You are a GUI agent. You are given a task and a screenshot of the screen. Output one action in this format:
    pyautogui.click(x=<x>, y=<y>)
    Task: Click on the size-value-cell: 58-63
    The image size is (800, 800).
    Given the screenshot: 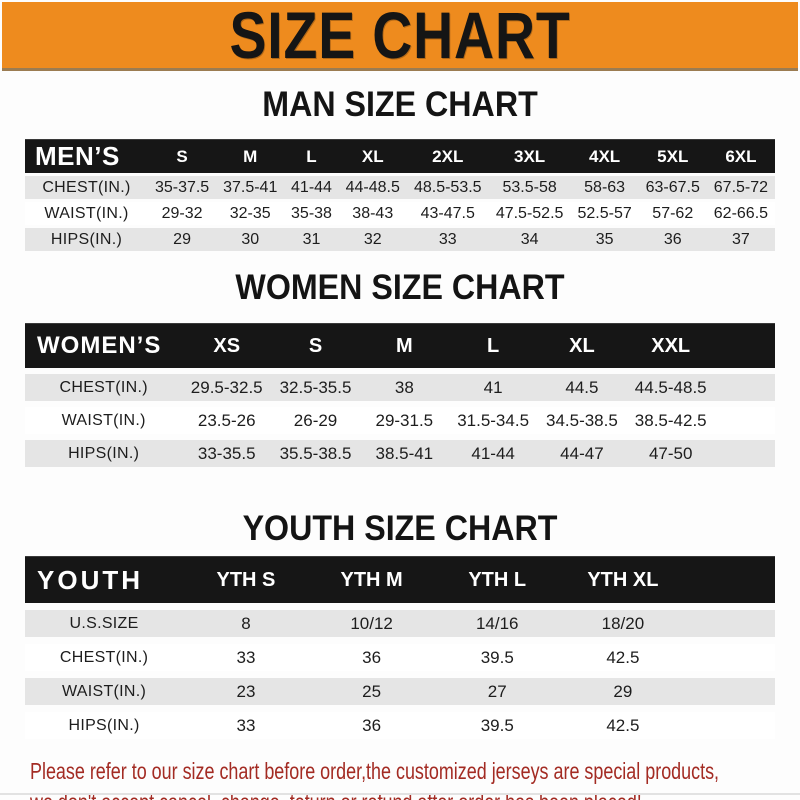 What is the action you would take?
    pyautogui.click(x=604, y=187)
    